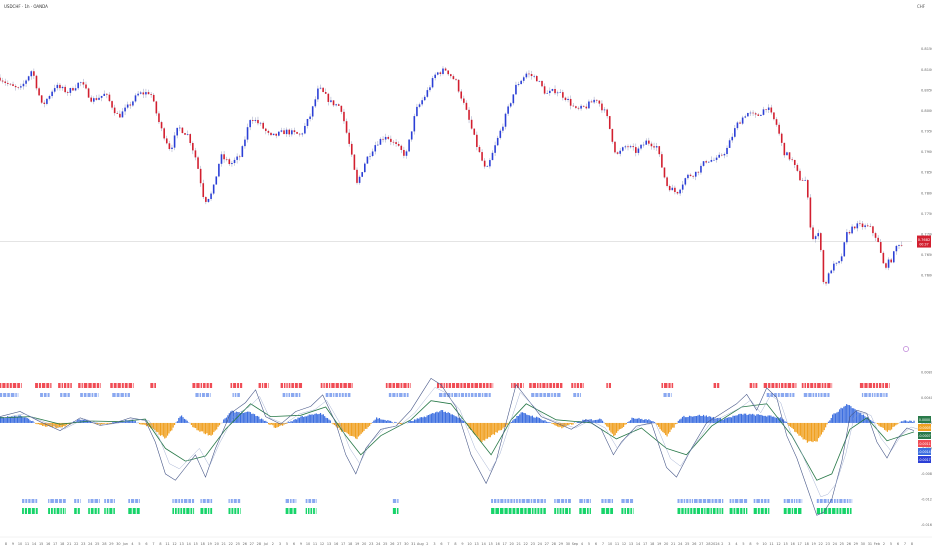 The image size is (932, 550). Describe the element at coordinates (231, 544) in the screenshot. I see `time-tick-label: 22` at that location.